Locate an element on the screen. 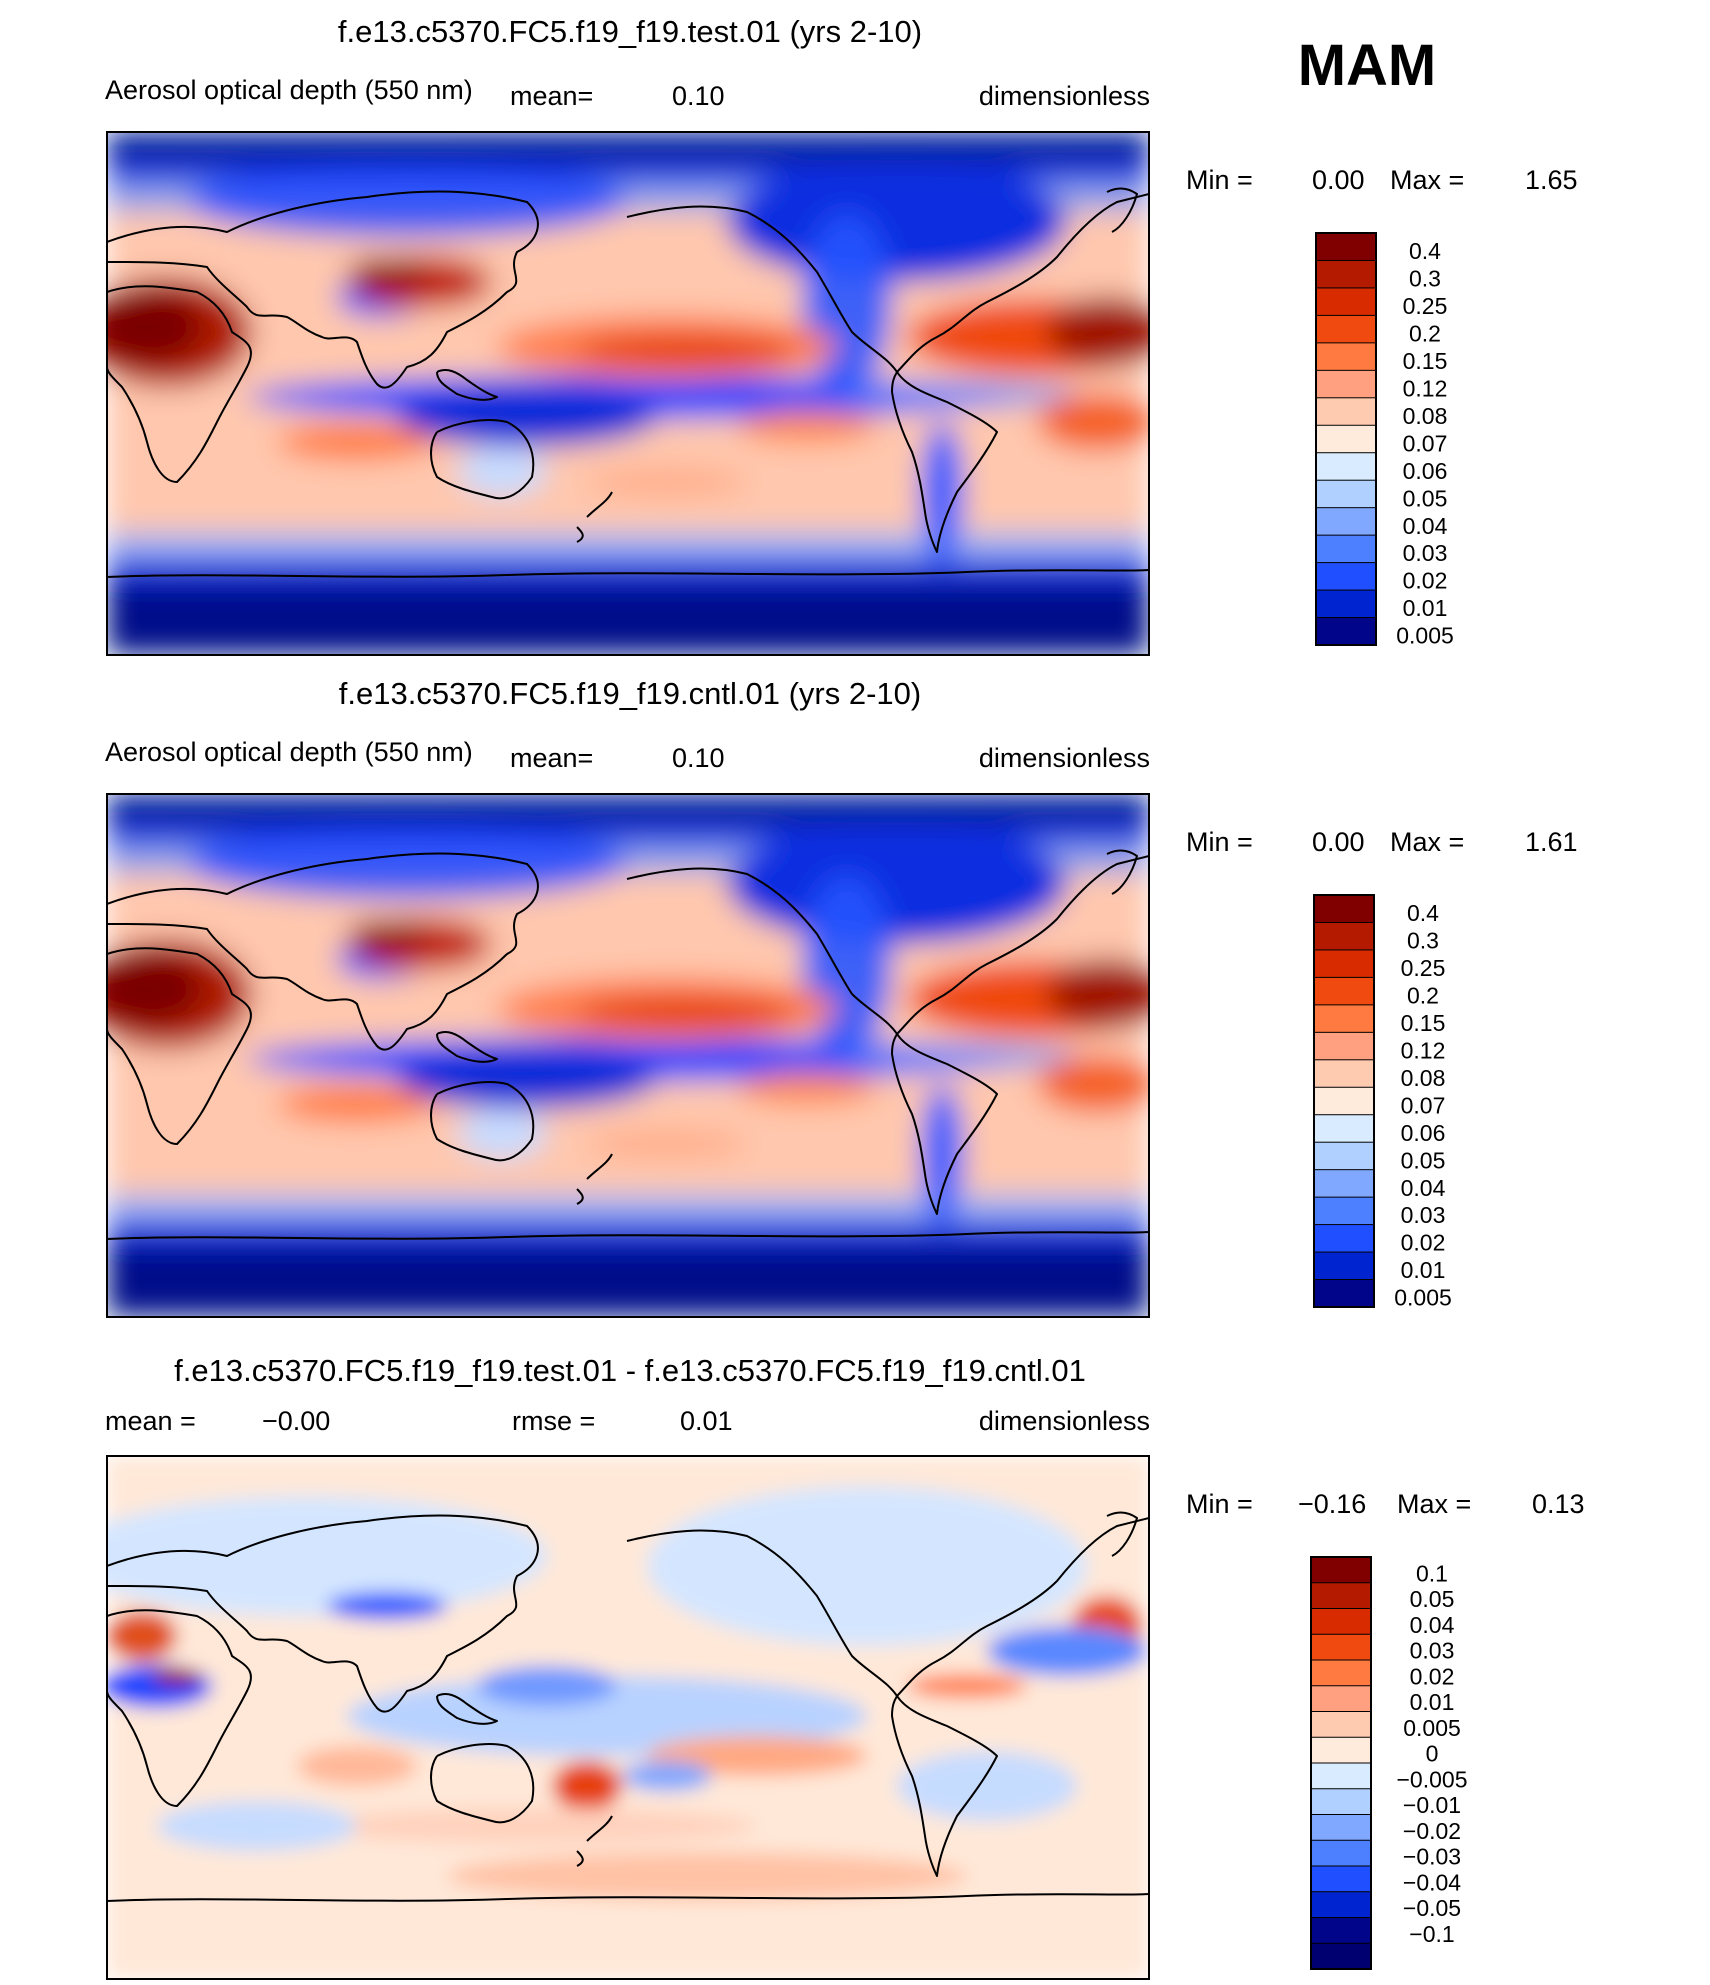  max-value: 1.61 is located at coordinates (1551, 842).